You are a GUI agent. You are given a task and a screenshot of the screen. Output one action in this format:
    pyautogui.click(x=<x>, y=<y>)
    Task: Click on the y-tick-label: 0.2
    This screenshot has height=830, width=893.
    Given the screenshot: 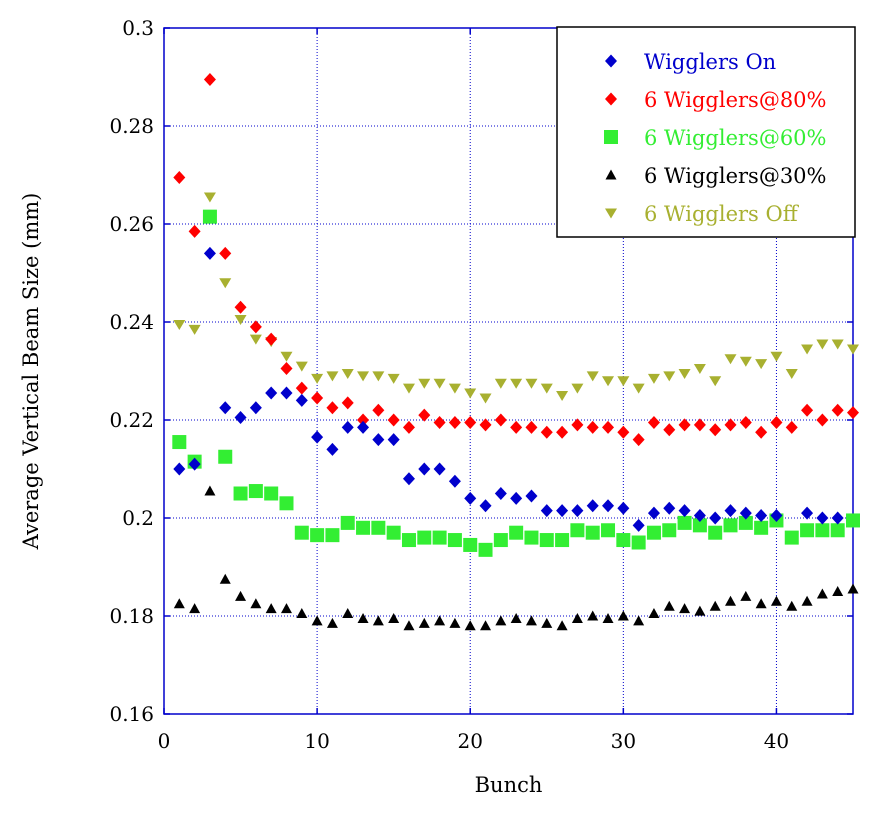 What is the action you would take?
    pyautogui.click(x=138, y=518)
    